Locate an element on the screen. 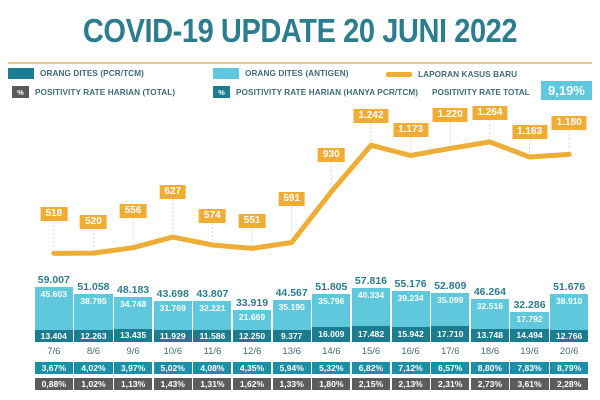 Image resolution: width=600 pixels, height=400 pixels. positivity-rate-total-badge-daily: 2,31% is located at coordinates (450, 384).